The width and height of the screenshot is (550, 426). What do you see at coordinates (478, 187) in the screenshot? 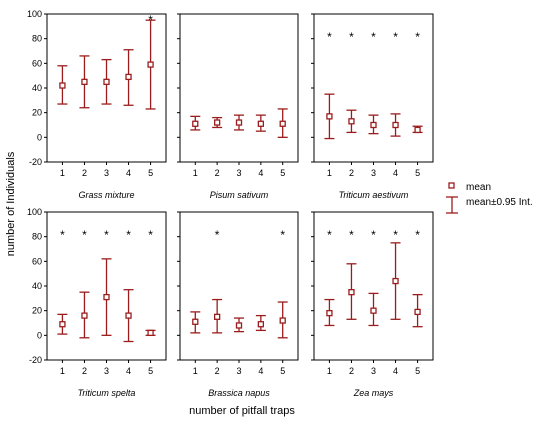
I see `legend-mean-label: mean` at bounding box center [478, 187].